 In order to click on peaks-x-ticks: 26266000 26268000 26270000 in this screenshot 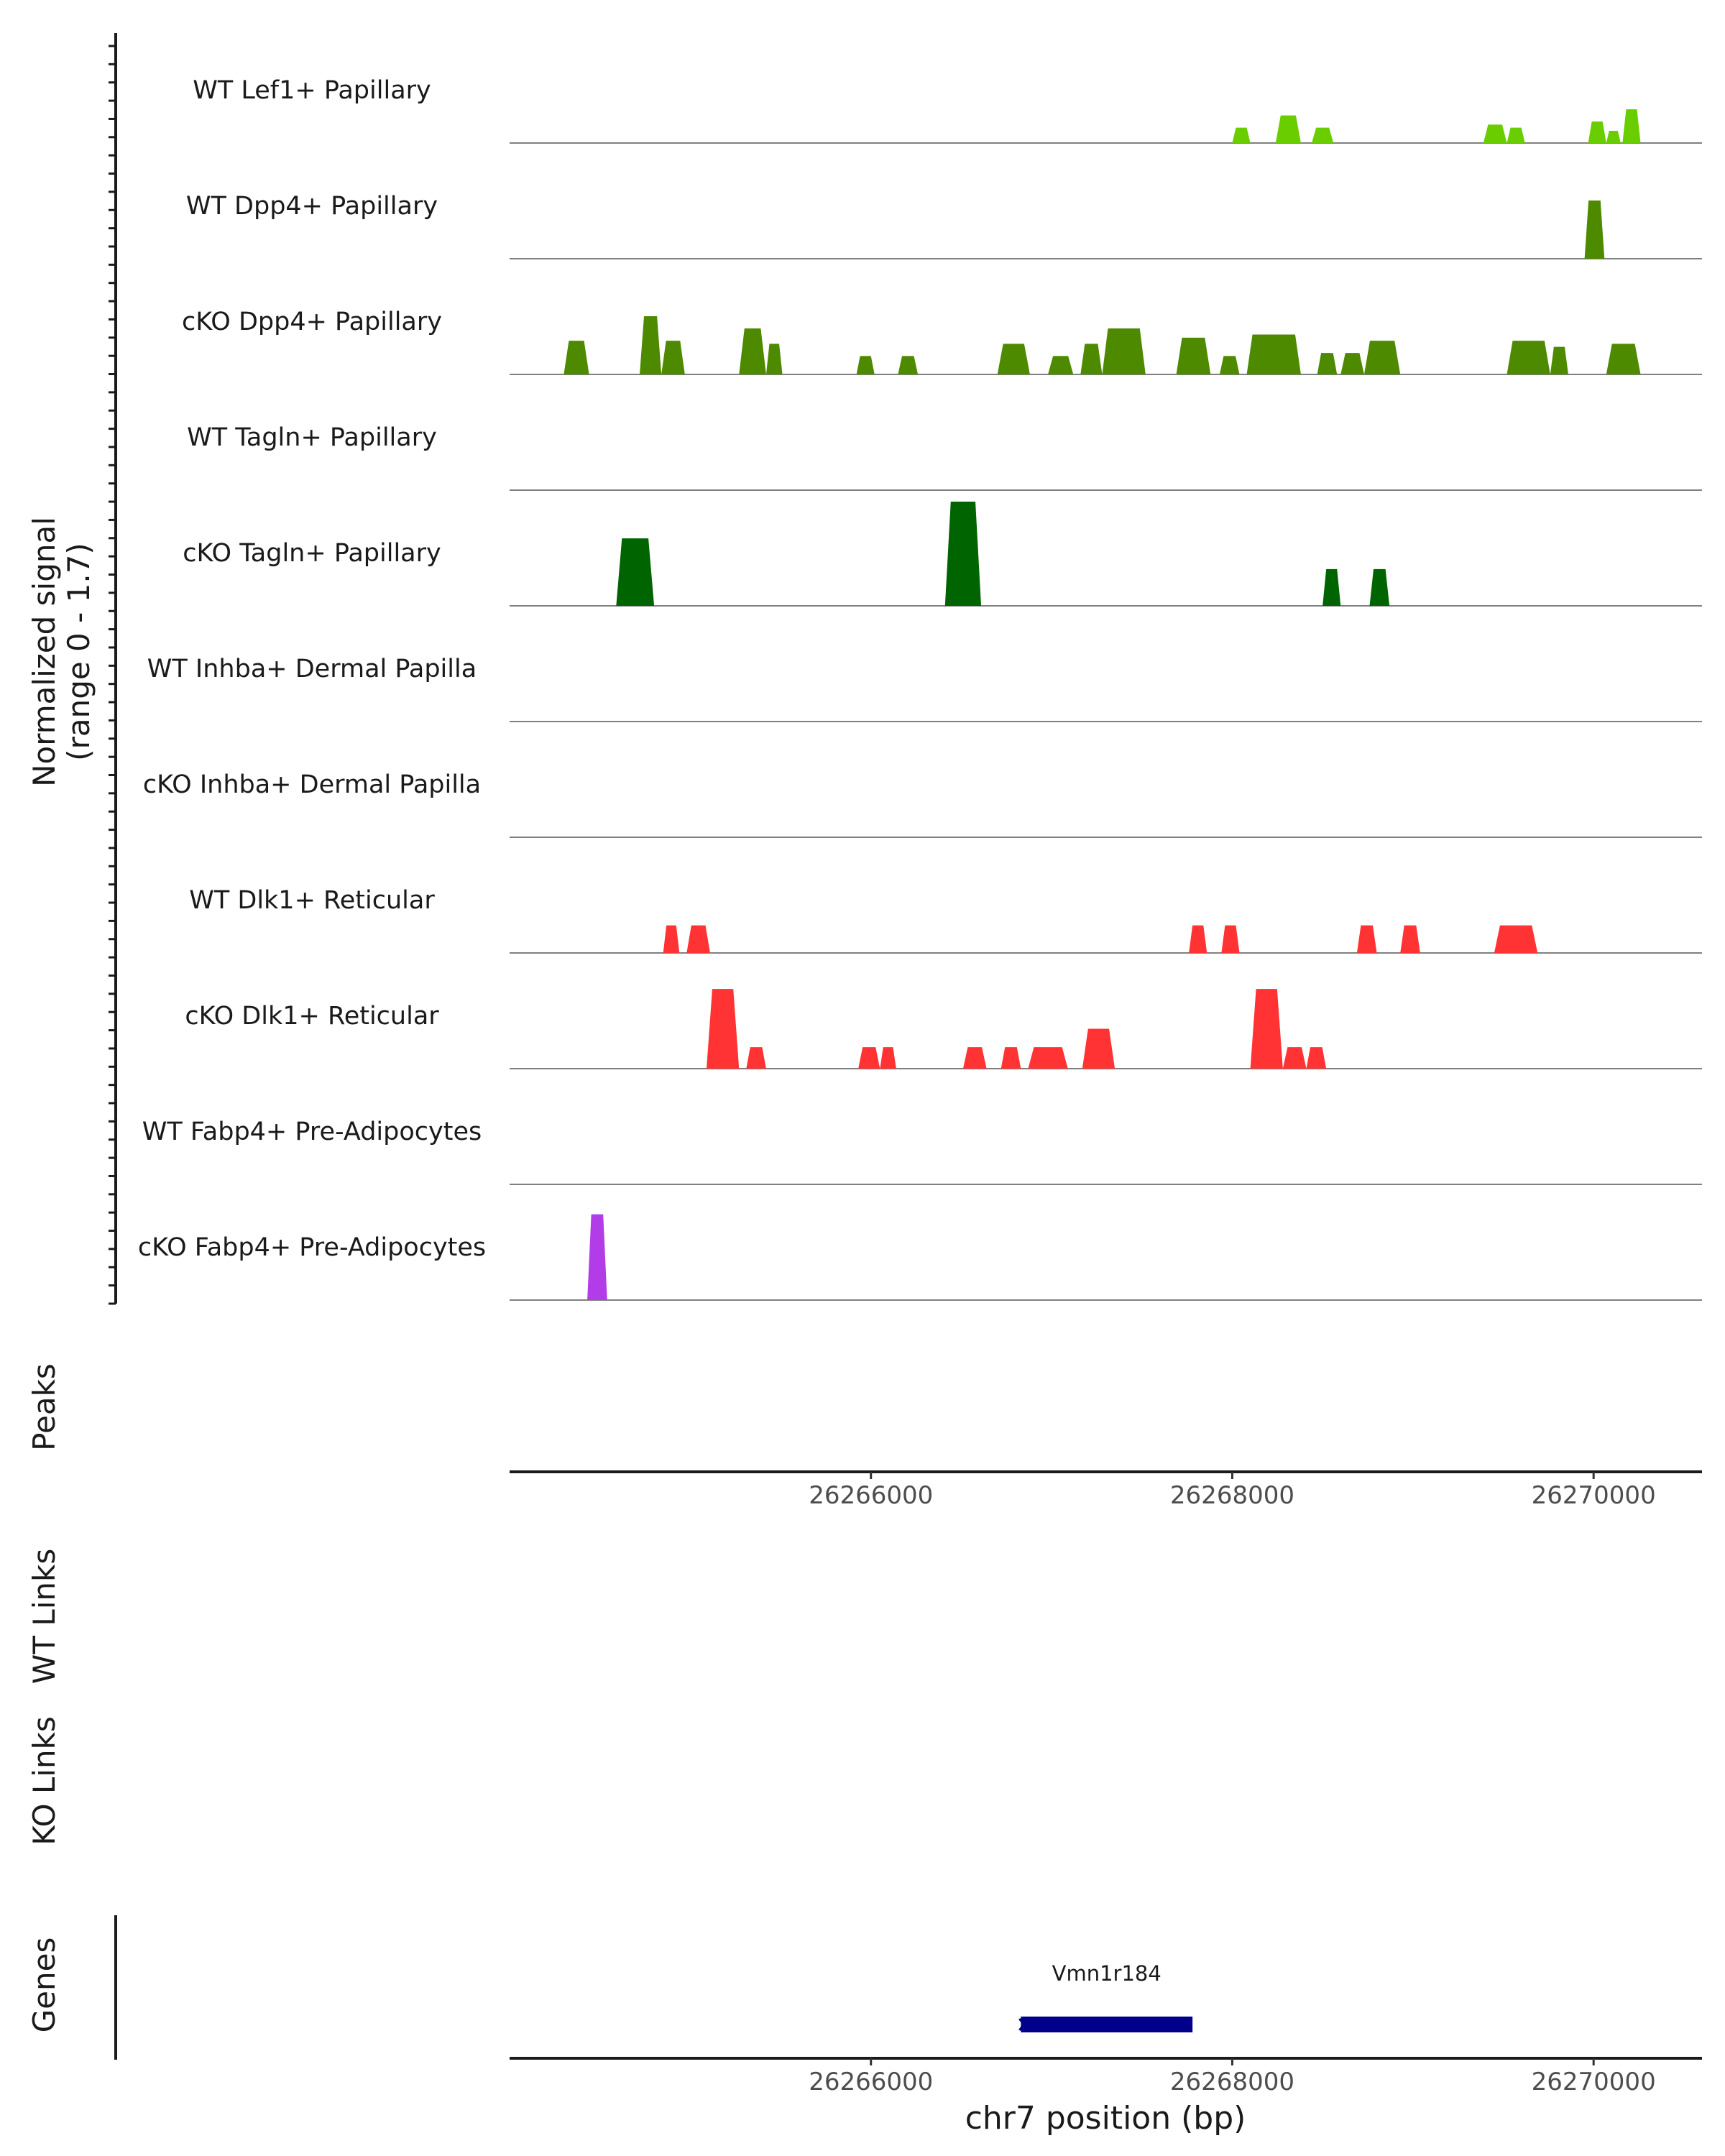, I will do `click(1232, 1491)`.